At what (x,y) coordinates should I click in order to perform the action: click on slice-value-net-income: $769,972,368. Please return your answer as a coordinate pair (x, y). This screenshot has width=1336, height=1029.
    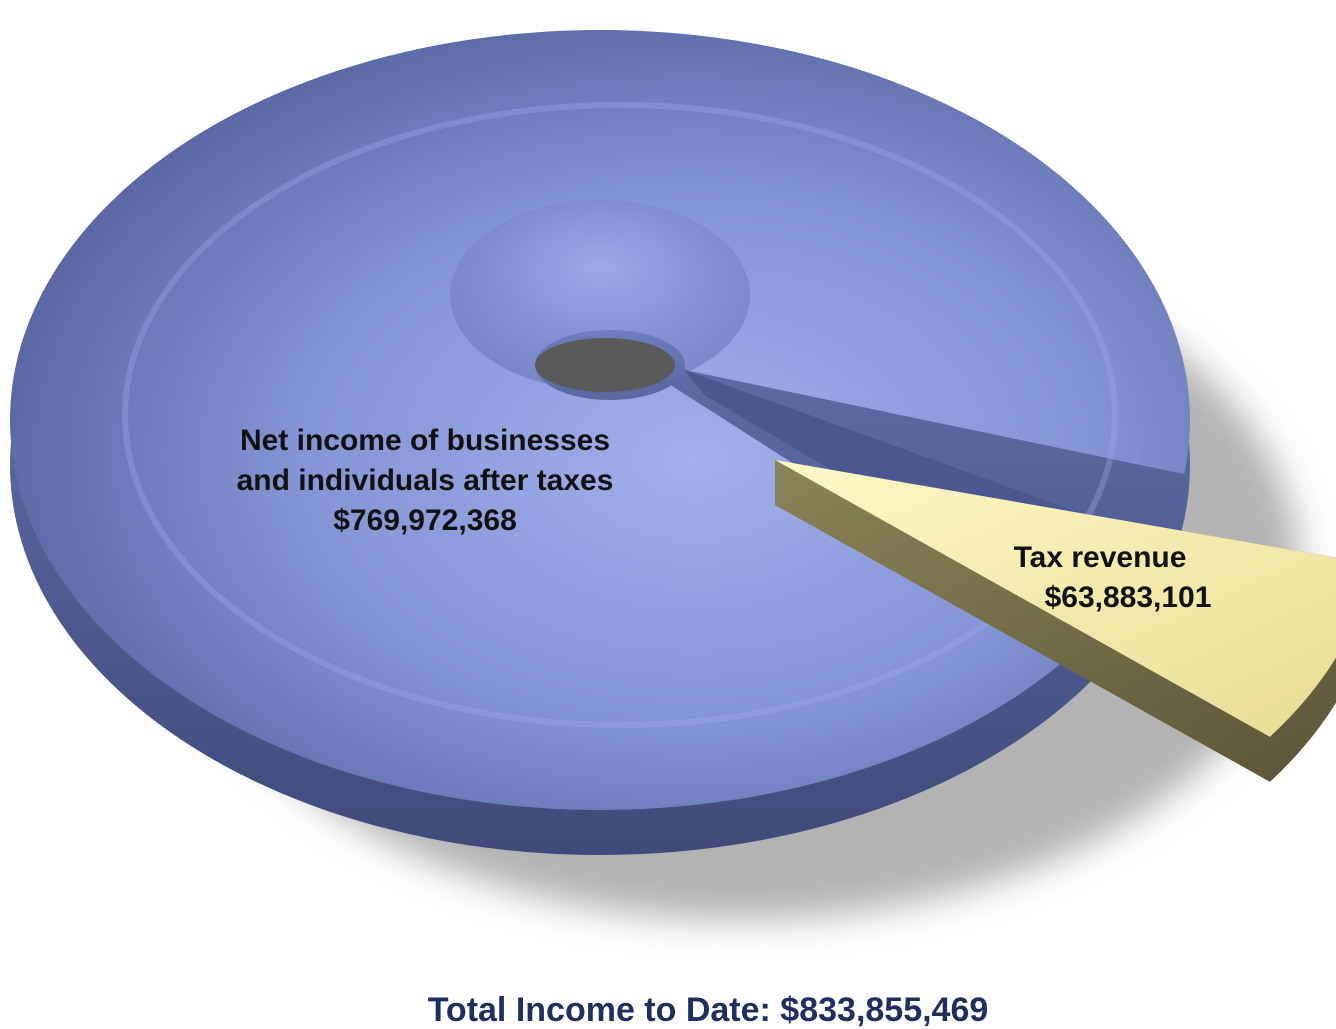
    Looking at the image, I should click on (425, 520).